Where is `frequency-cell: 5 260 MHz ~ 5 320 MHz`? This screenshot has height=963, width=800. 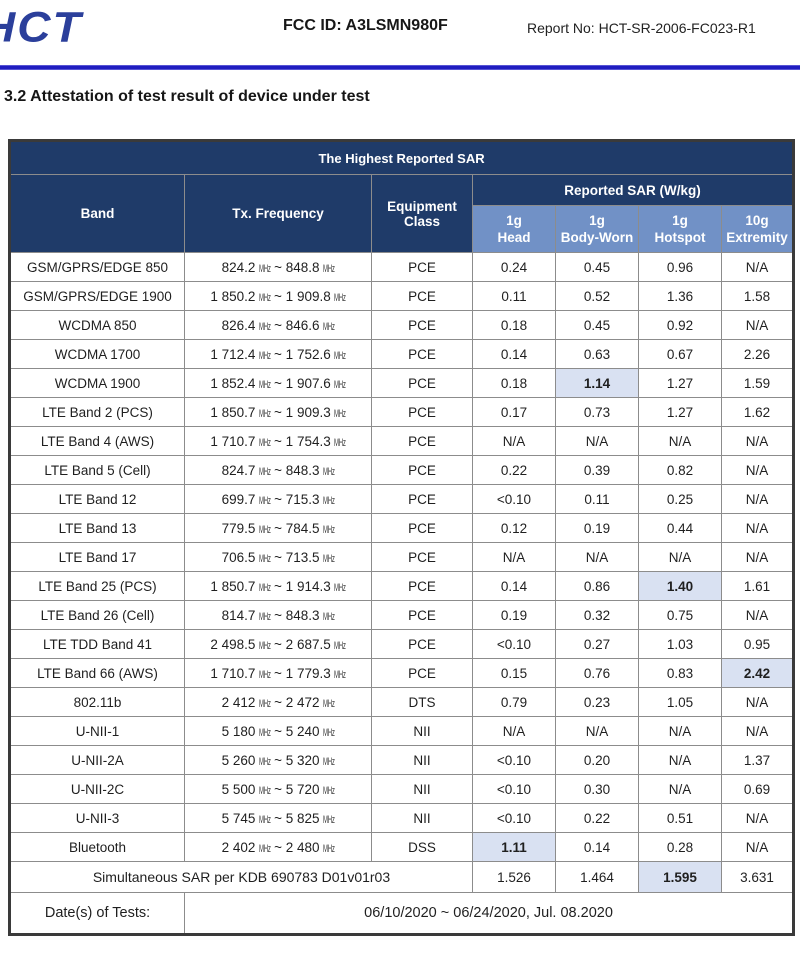
frequency-cell: 5 260 MHz ~ 5 320 MHz is located at coordinates (278, 760).